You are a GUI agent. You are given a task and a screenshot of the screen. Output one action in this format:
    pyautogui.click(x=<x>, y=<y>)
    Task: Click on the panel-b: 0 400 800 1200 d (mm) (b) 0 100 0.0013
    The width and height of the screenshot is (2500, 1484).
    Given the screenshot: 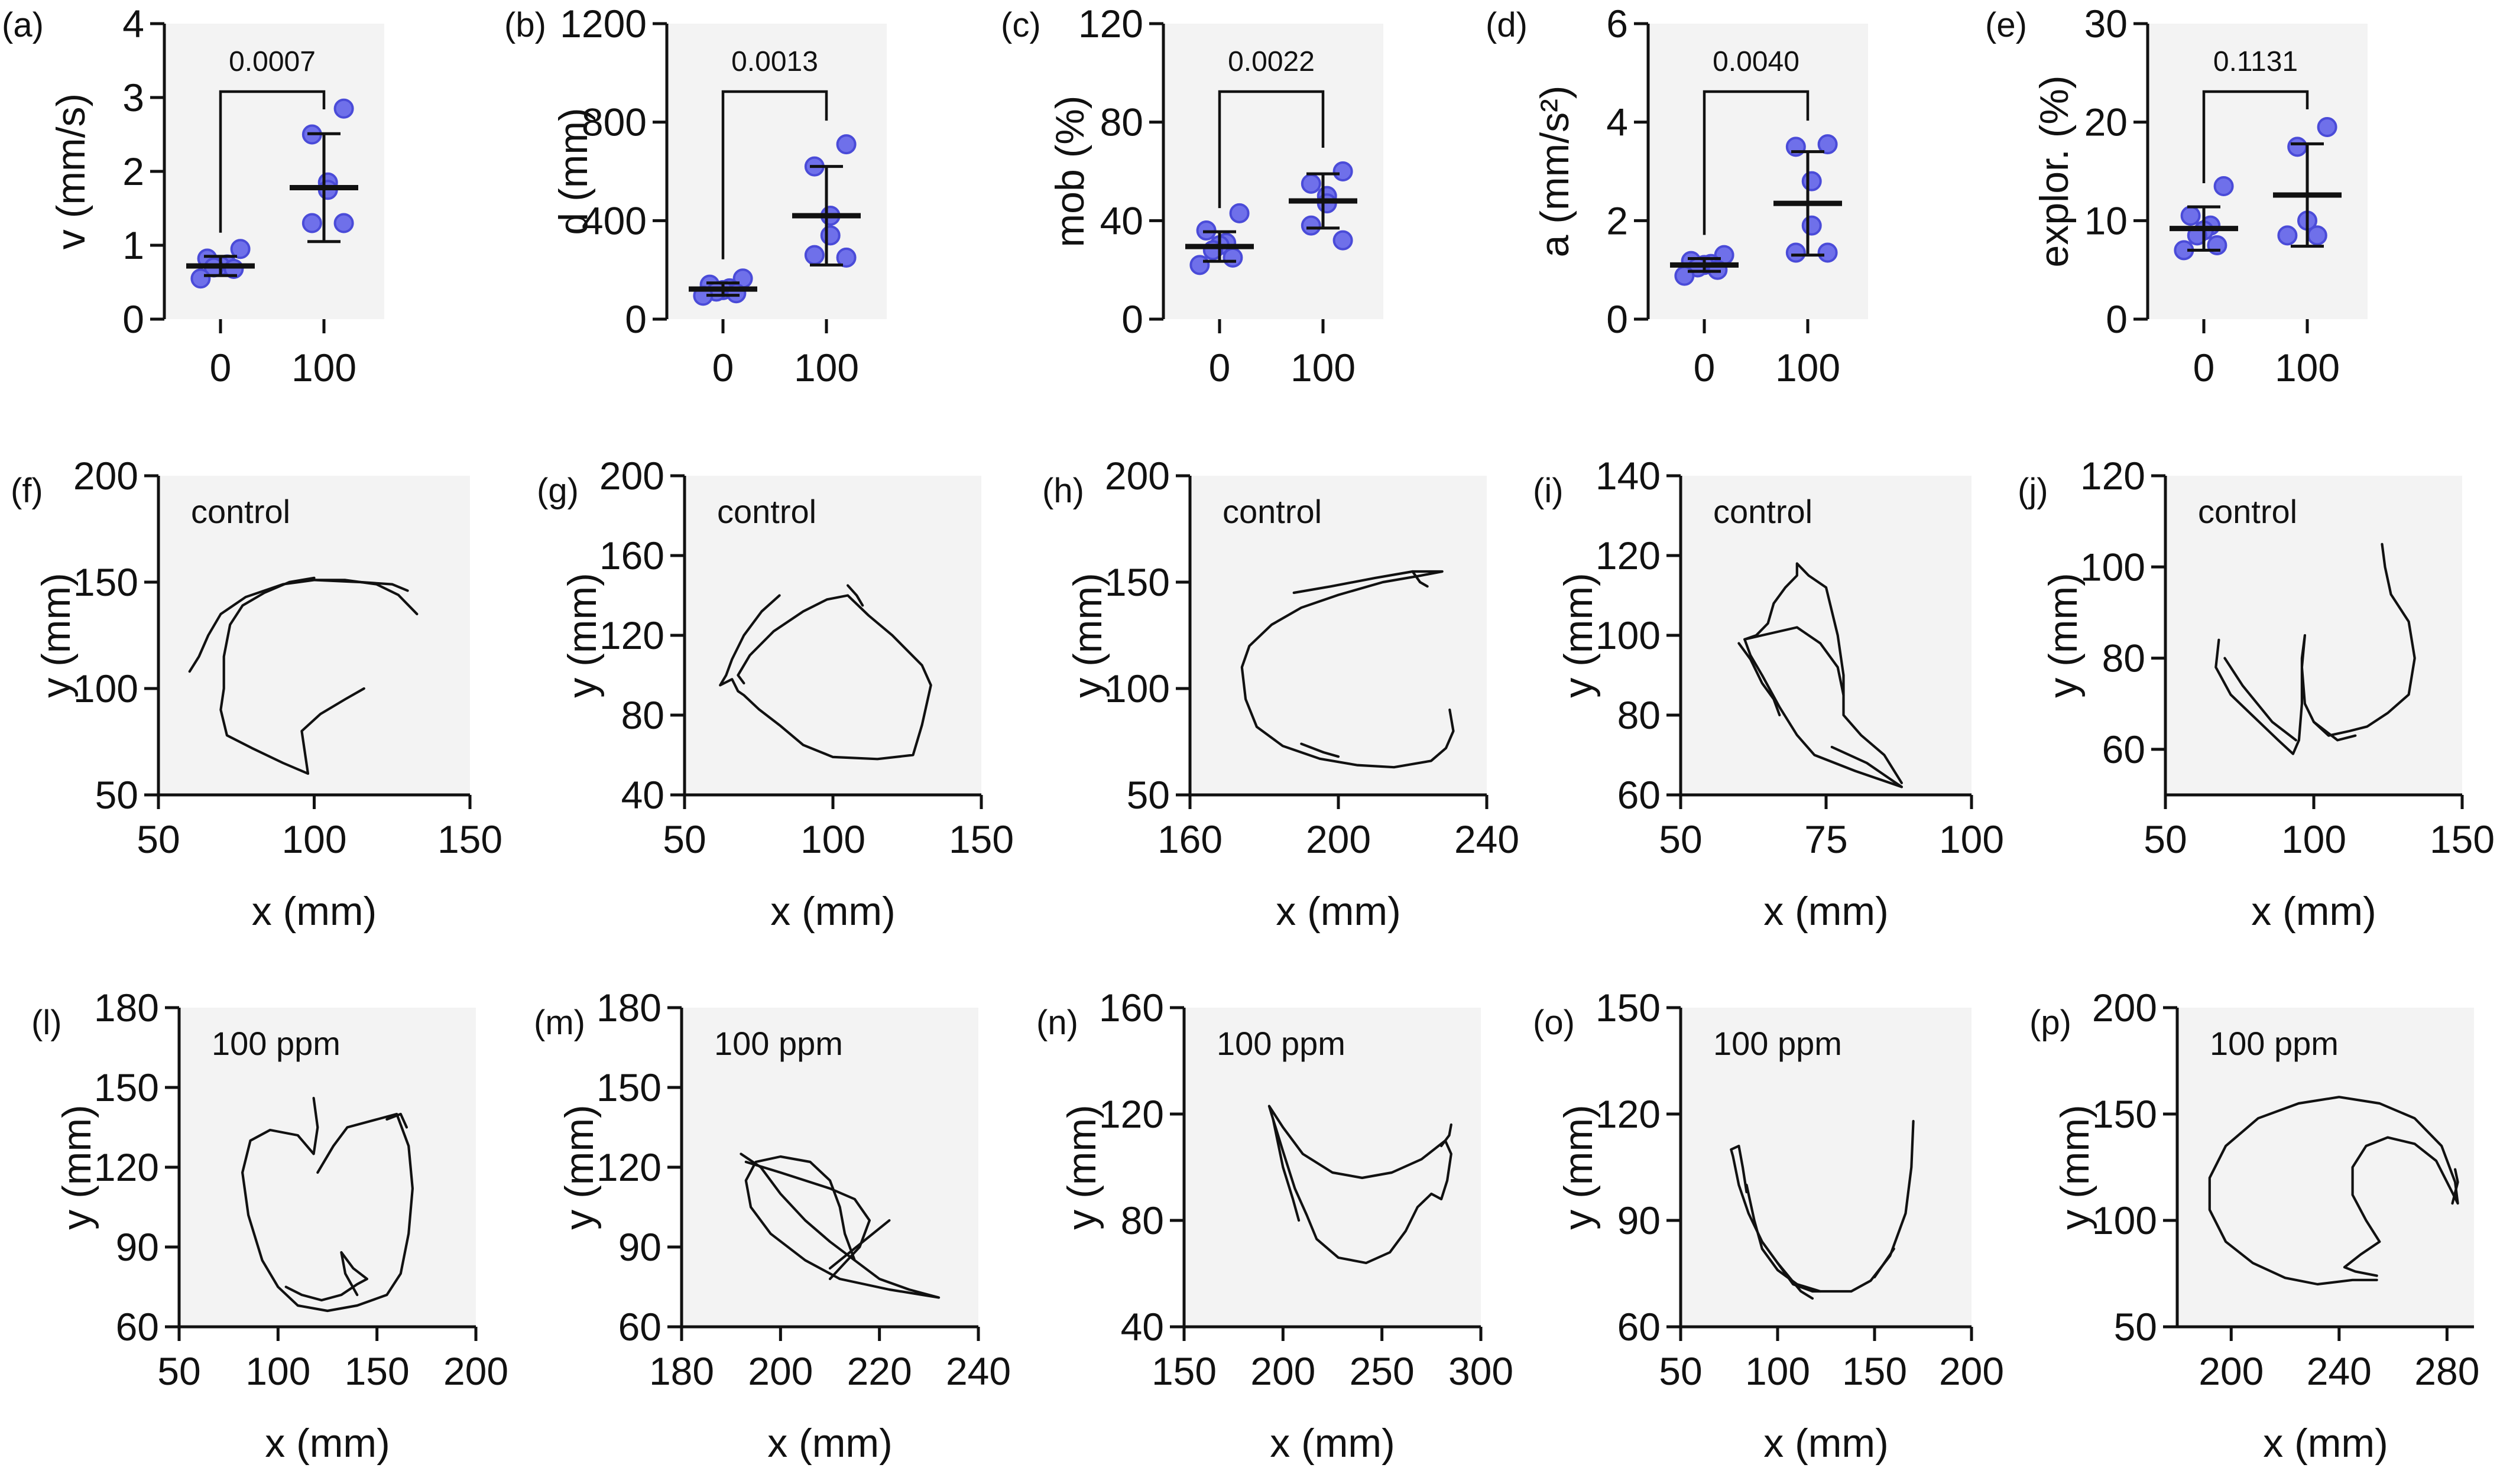 What is the action you would take?
    pyautogui.click(x=695, y=195)
    